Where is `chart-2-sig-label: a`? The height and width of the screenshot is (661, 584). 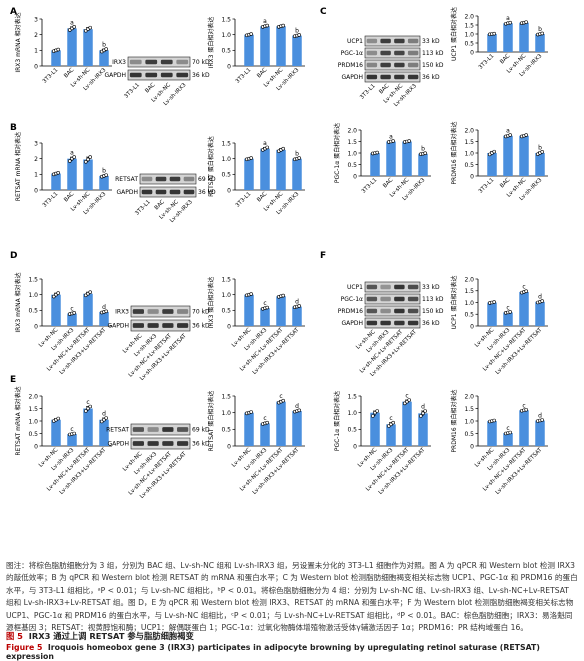 chart-2-sig-label: a is located at coordinates (72, 153).